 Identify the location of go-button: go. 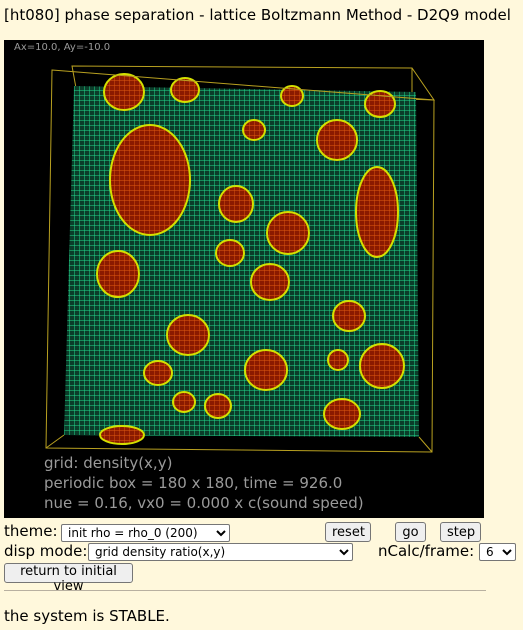
(410, 532).